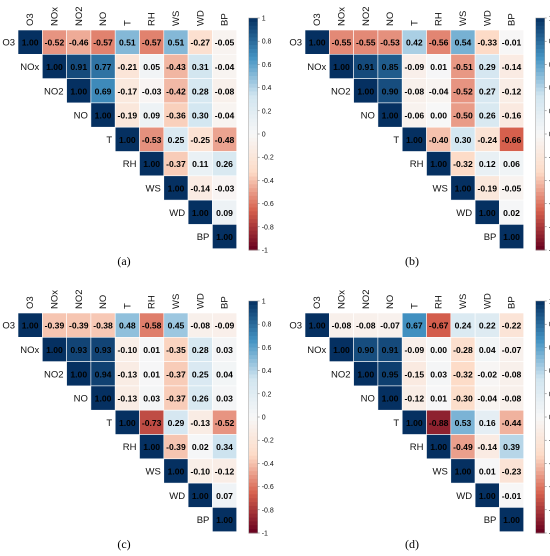  What do you see at coordinates (487, 164) in the screenshot?
I see `cell-value: 0.12` at bounding box center [487, 164].